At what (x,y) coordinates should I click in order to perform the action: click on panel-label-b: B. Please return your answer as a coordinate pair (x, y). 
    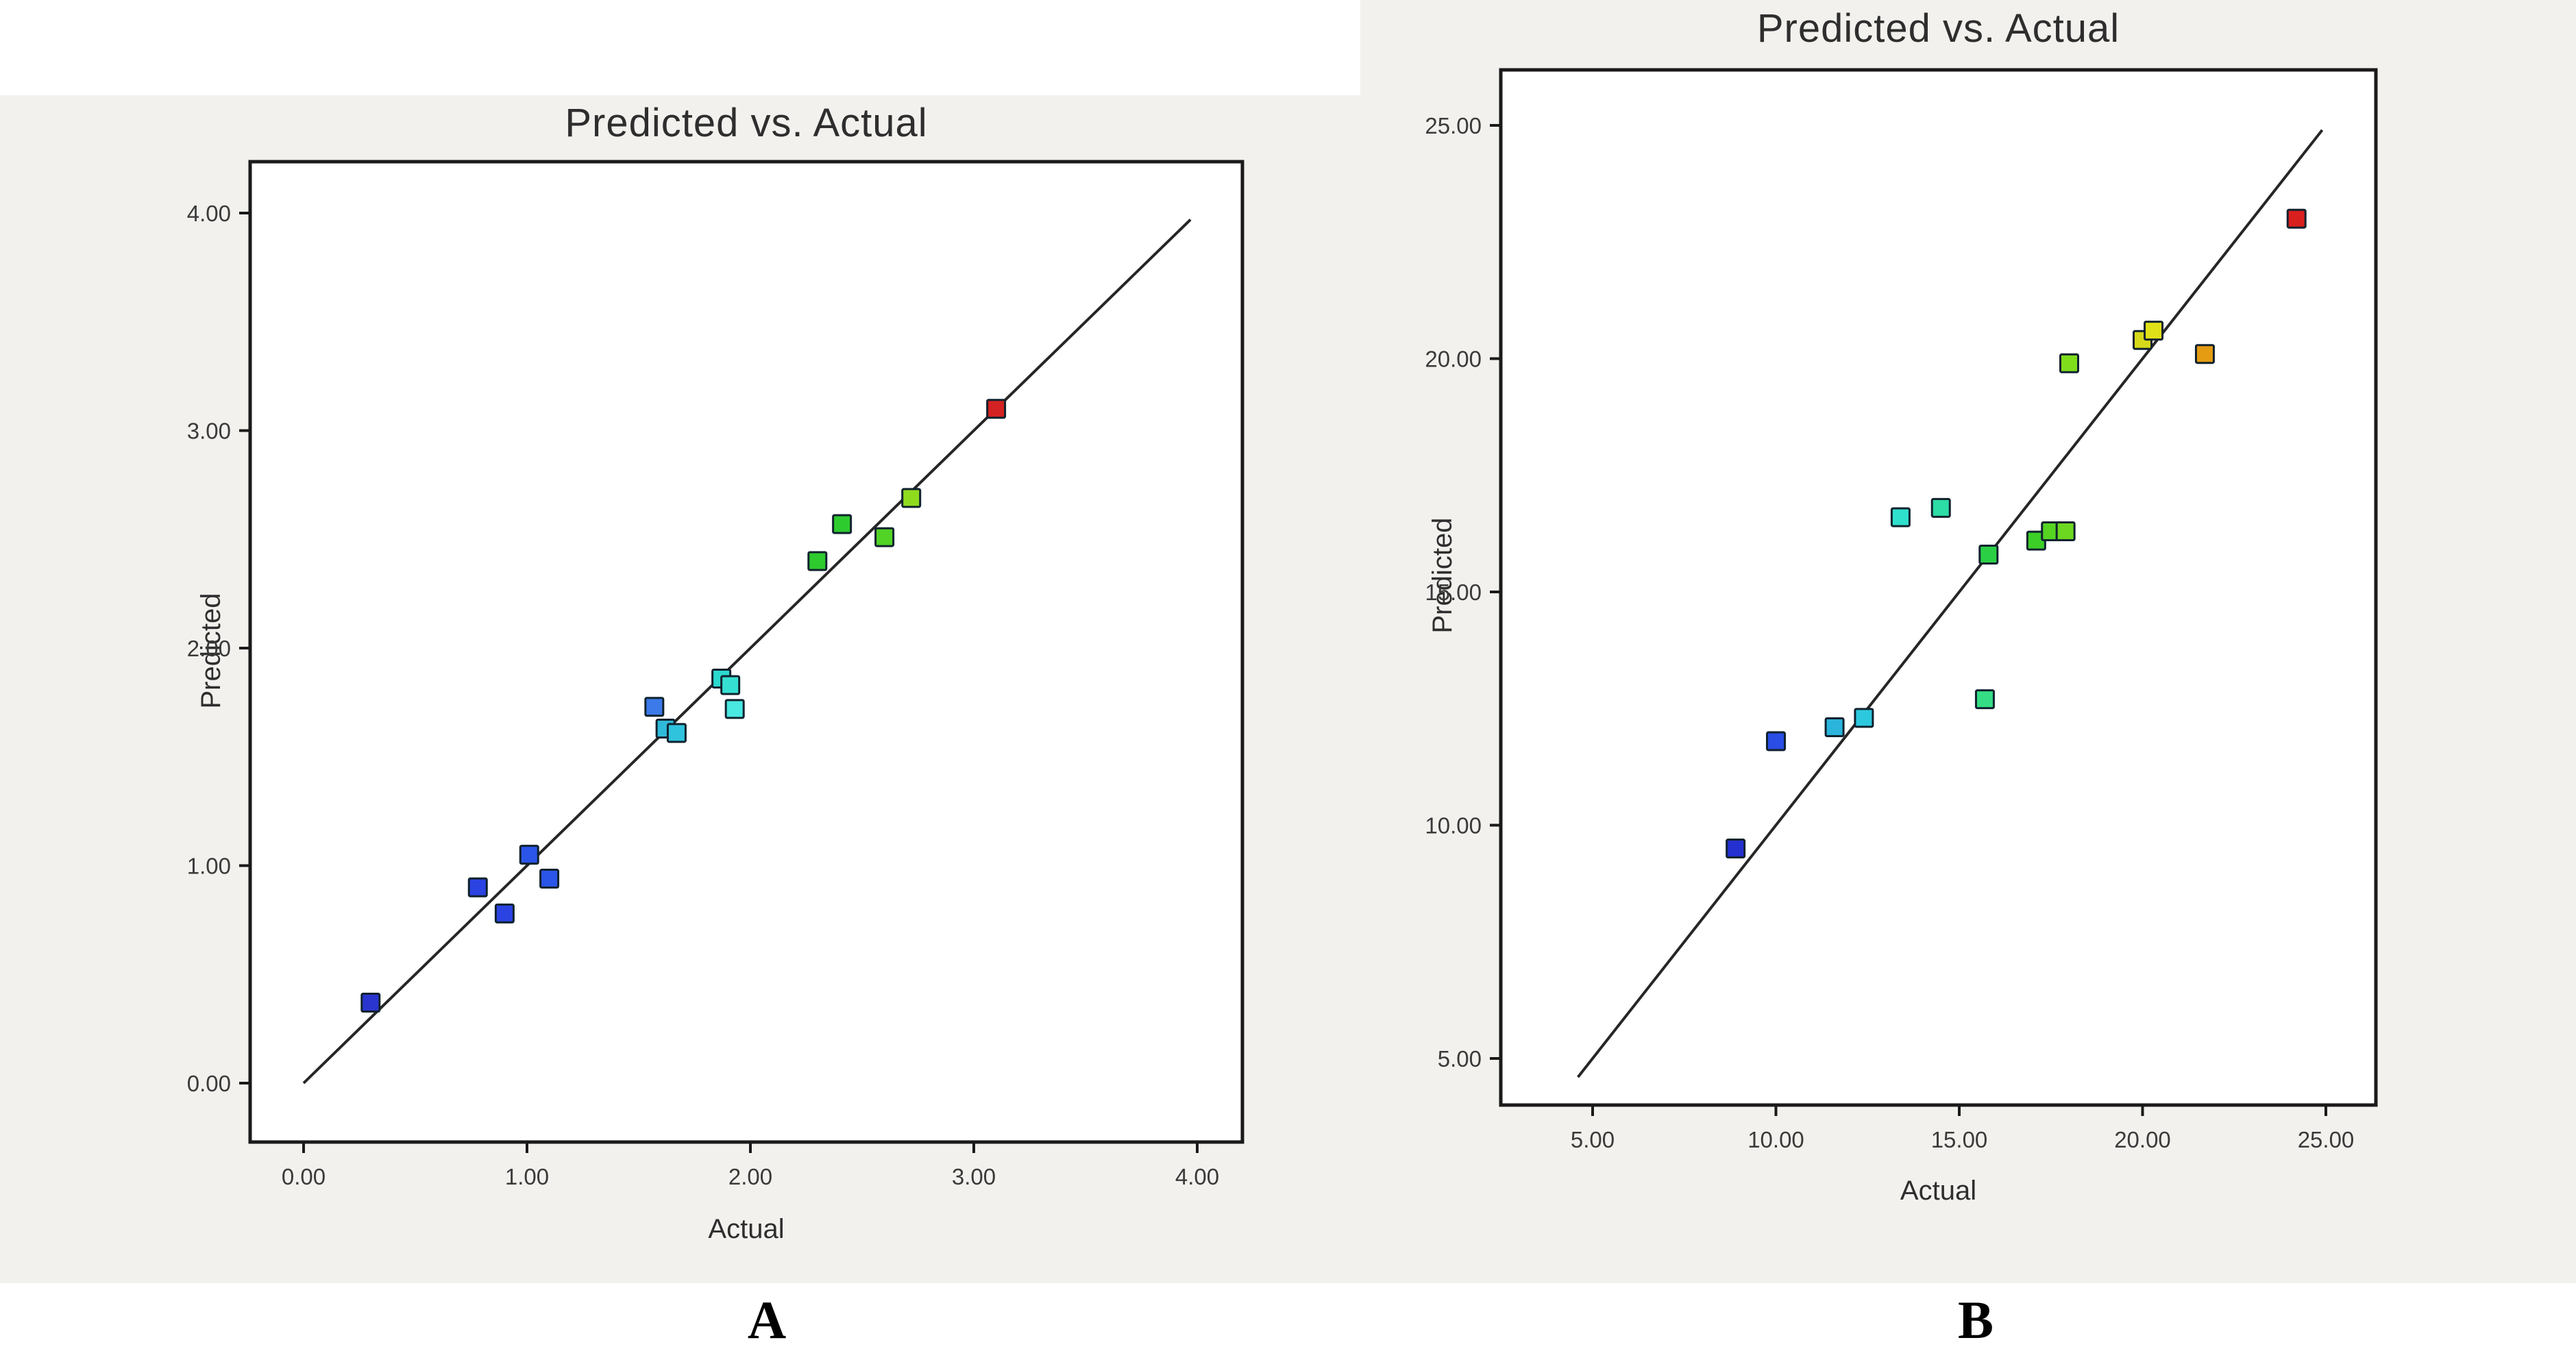
    Looking at the image, I should click on (1976, 1320).